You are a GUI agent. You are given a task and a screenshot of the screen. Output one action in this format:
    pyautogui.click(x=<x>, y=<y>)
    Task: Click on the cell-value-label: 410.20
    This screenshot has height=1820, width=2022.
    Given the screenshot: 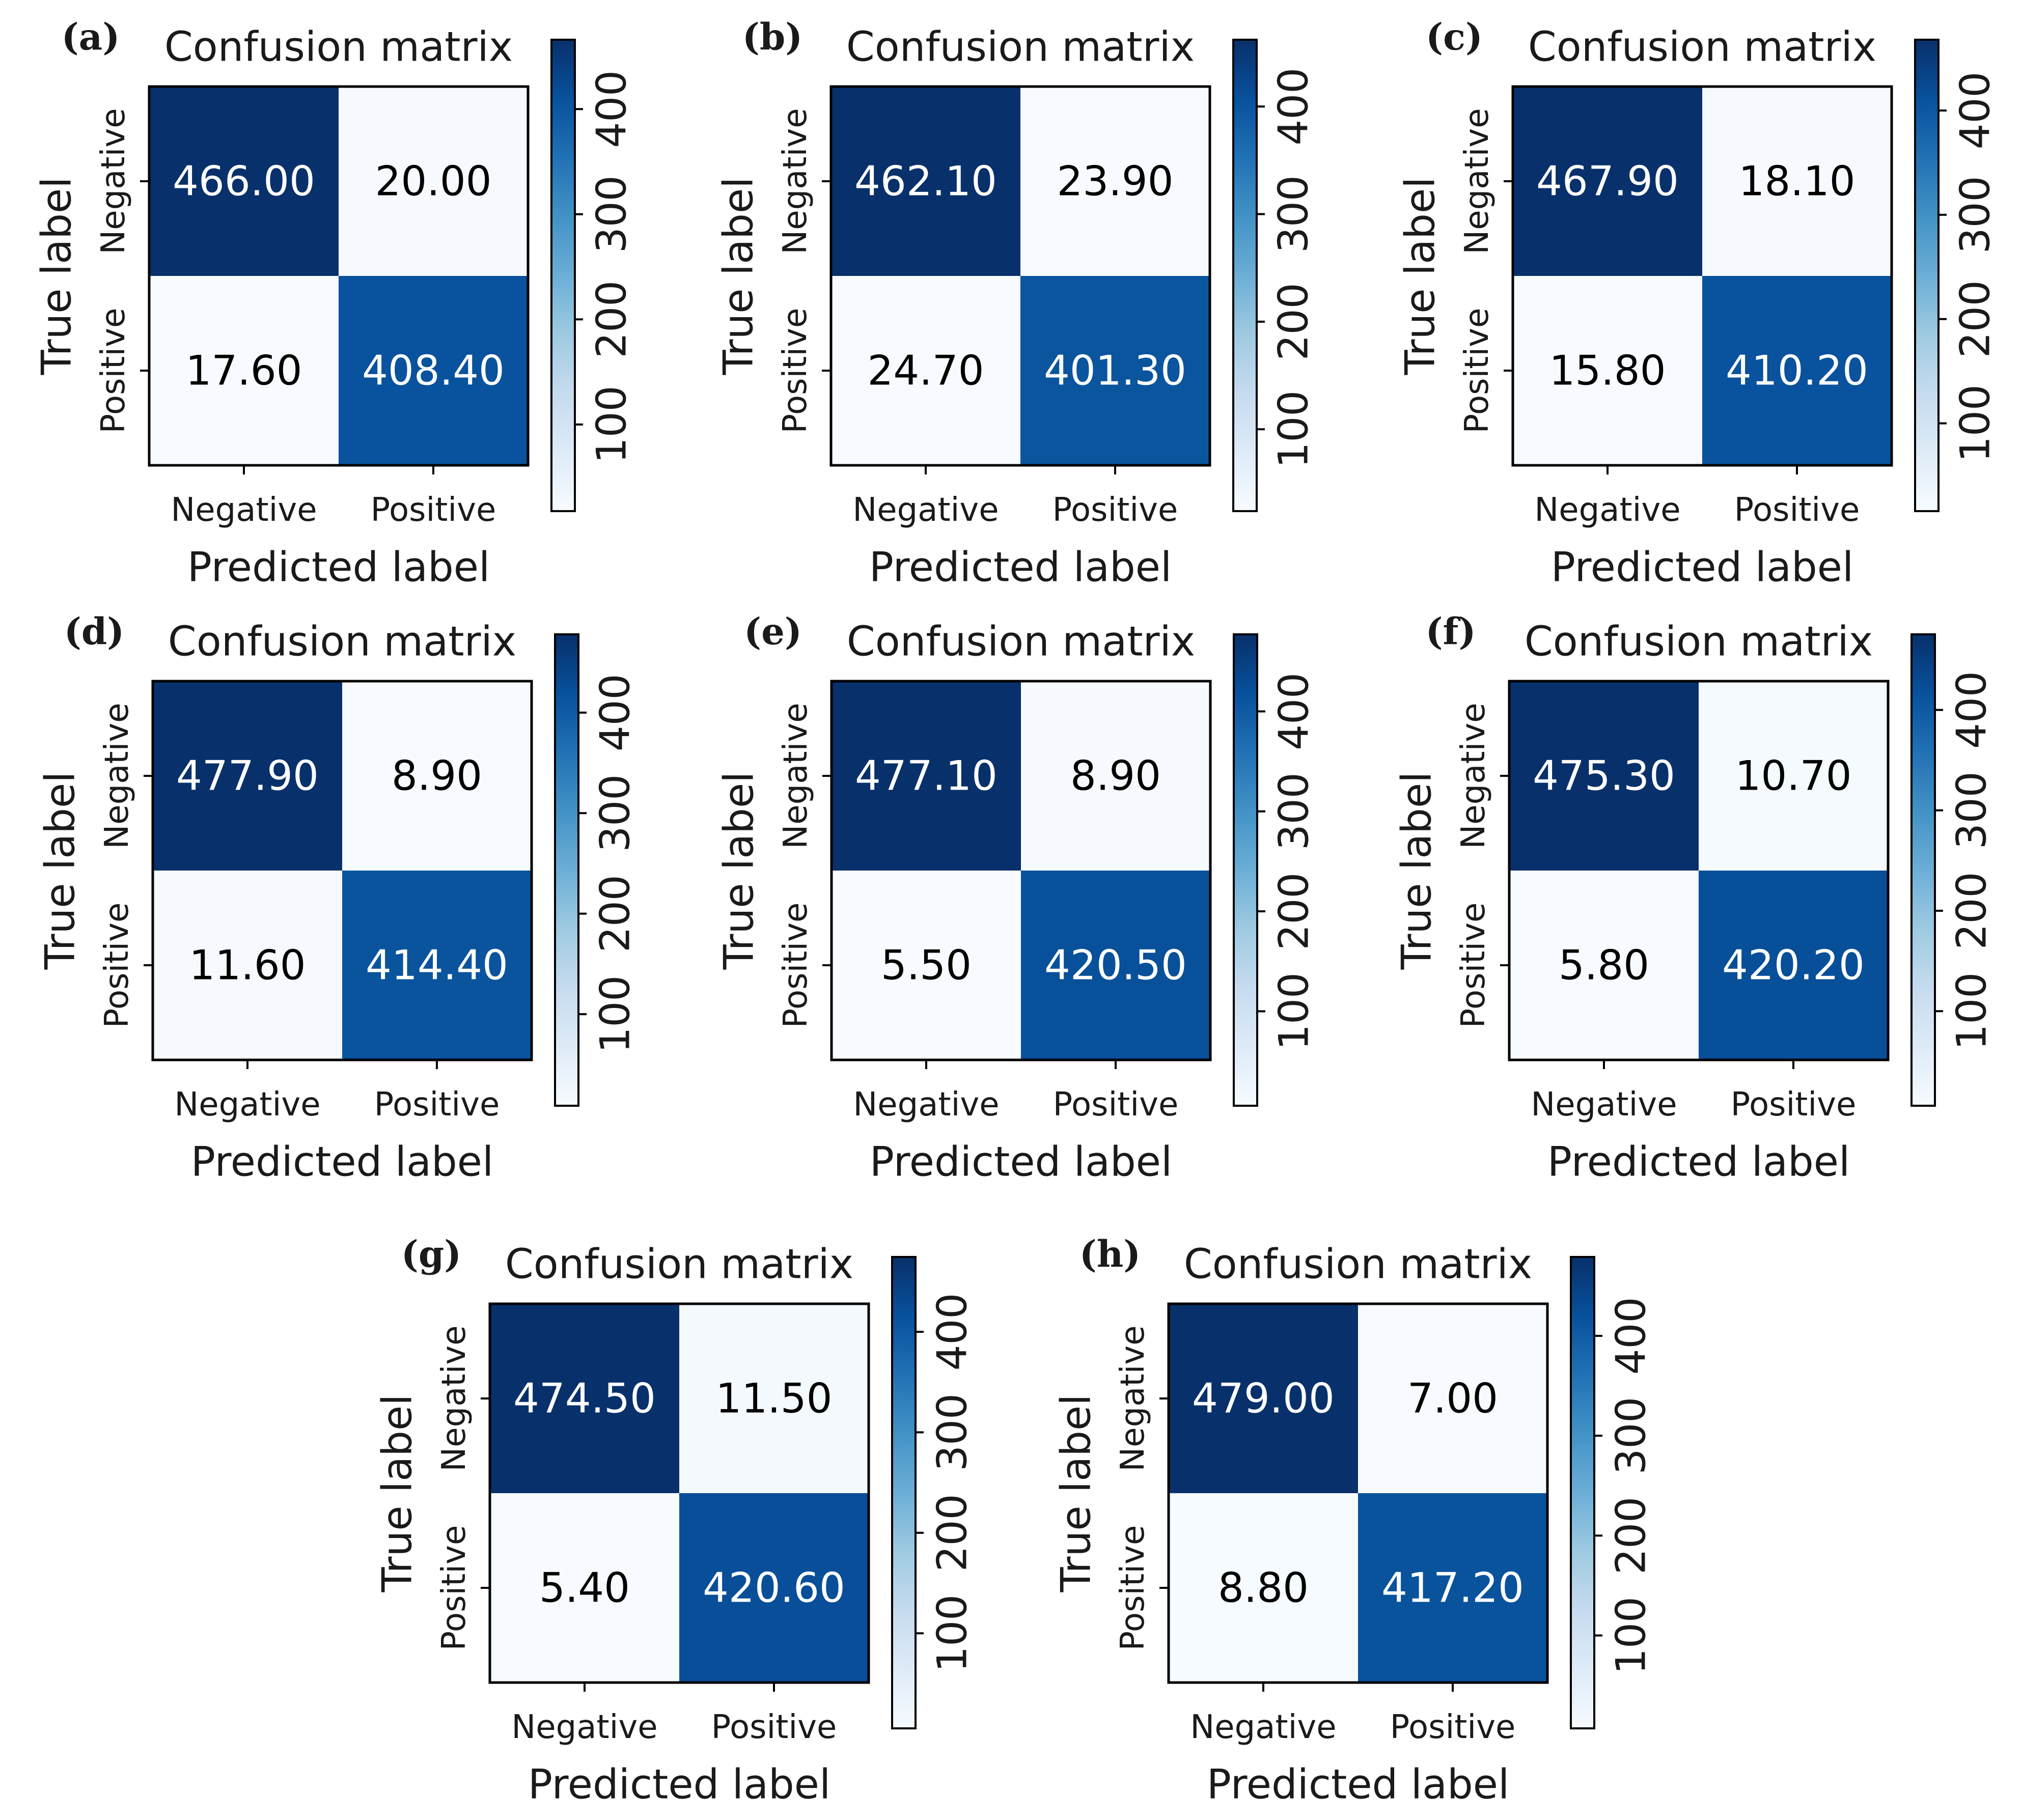 What is the action you would take?
    pyautogui.click(x=1797, y=371)
    